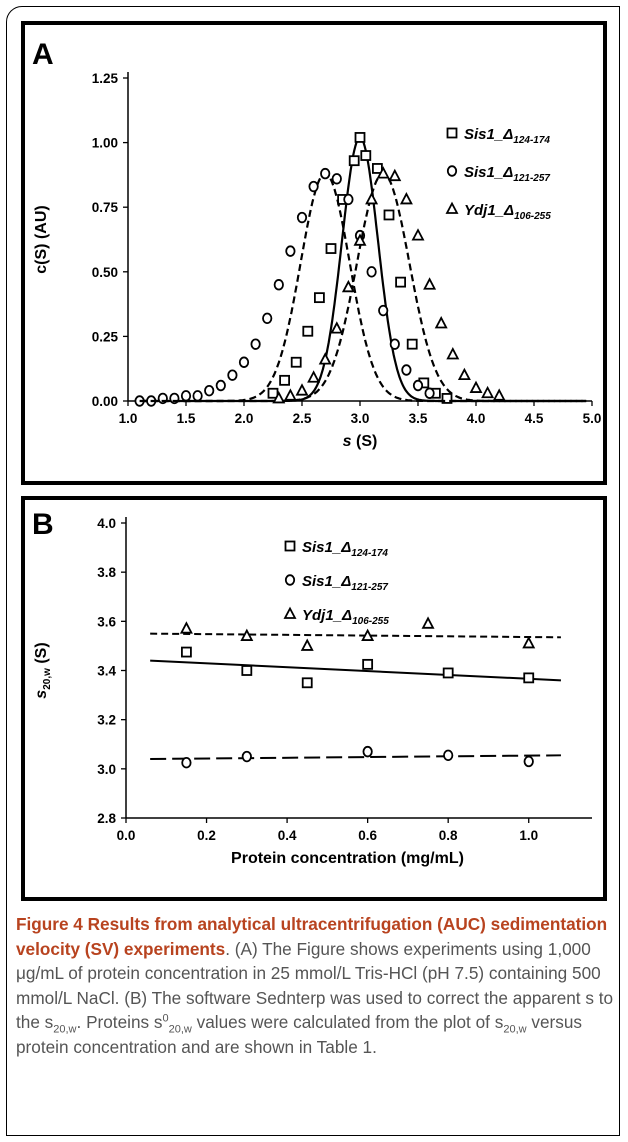 The height and width of the screenshot is (1142, 628). I want to click on panel-a-x-tick-label: 1.0, so click(128, 418).